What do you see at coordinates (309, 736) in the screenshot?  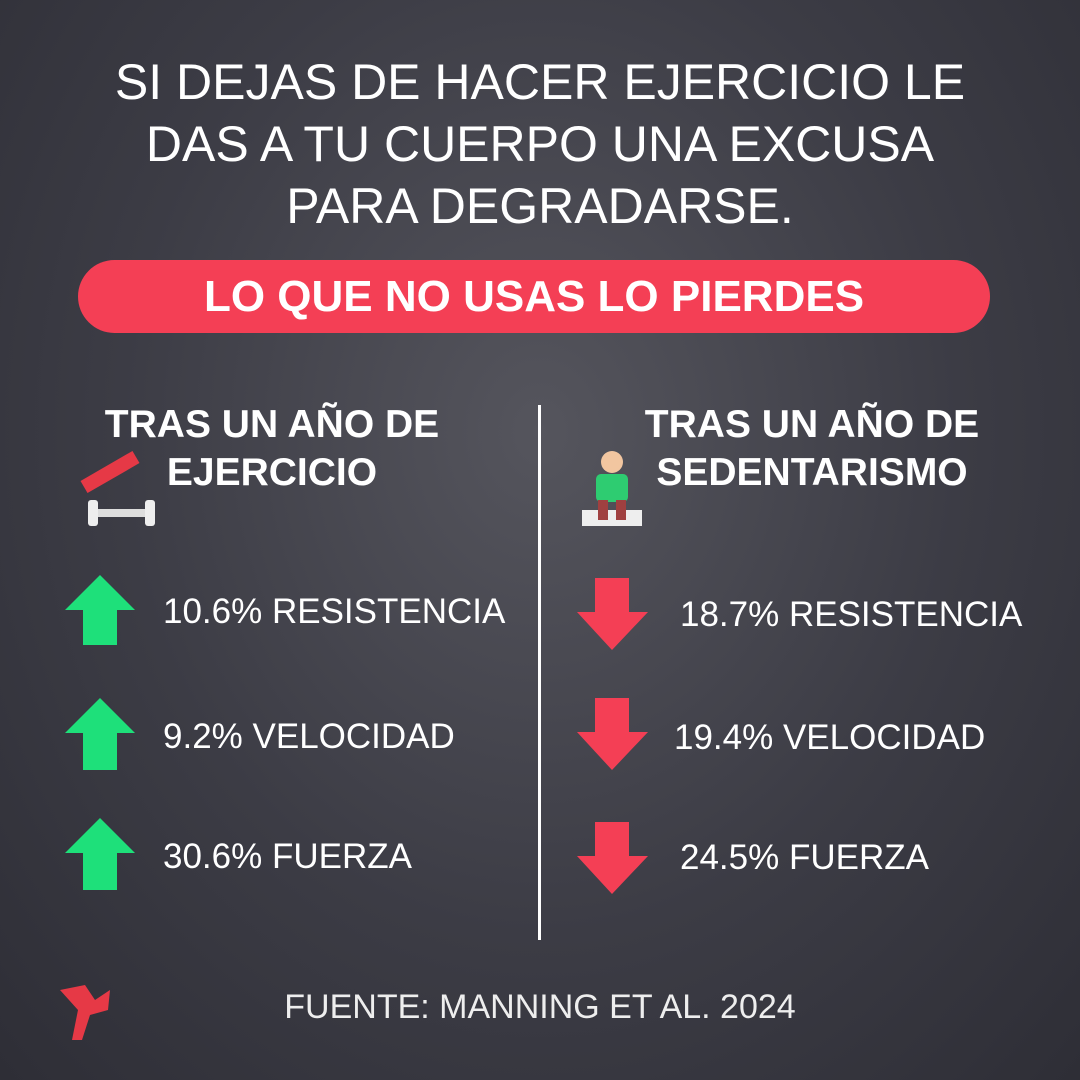 I see `stat-item: 9.2% VELOCIDAD` at bounding box center [309, 736].